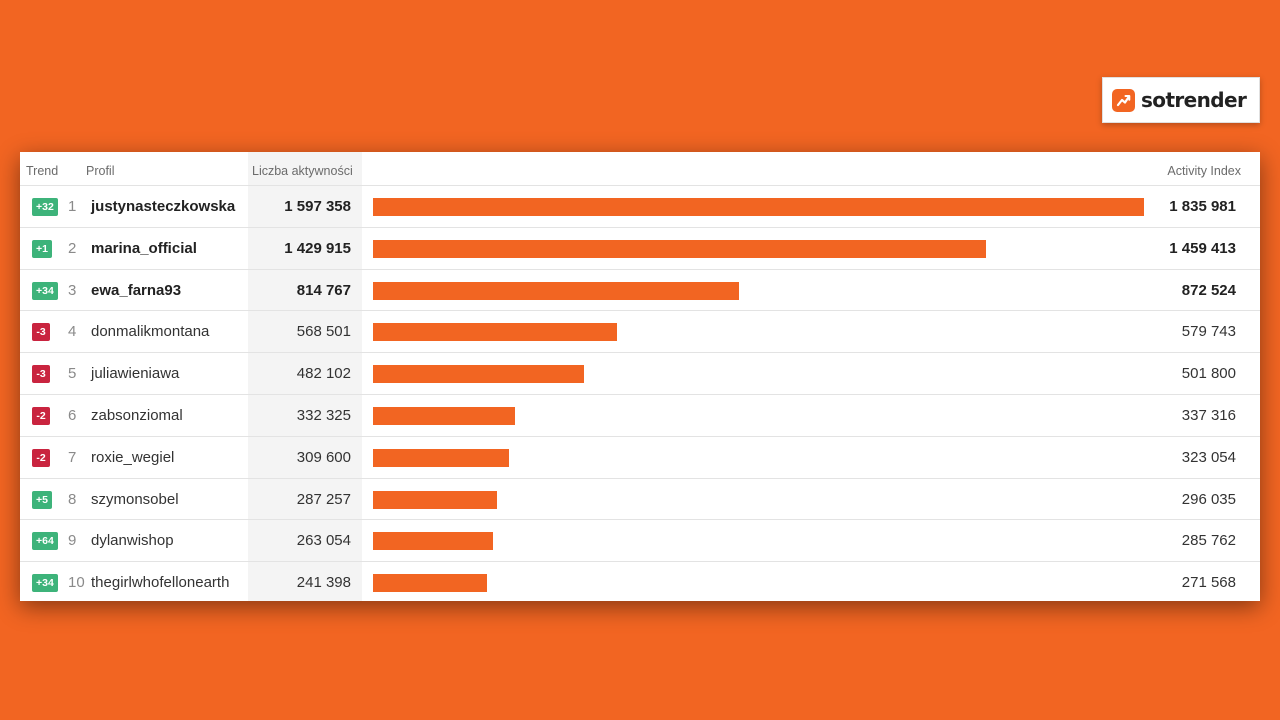 Image resolution: width=1280 pixels, height=720 pixels. Describe the element at coordinates (640, 540) in the screenshot. I see `table-row: +64 9 dylanwishop 263 054 285 762` at that location.